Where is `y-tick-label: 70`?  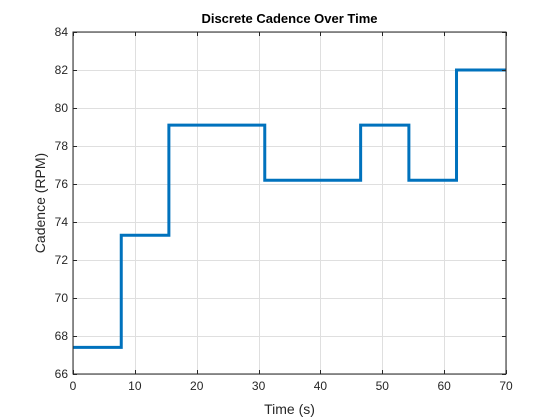
y-tick-label: 70 is located at coordinates (62, 298).